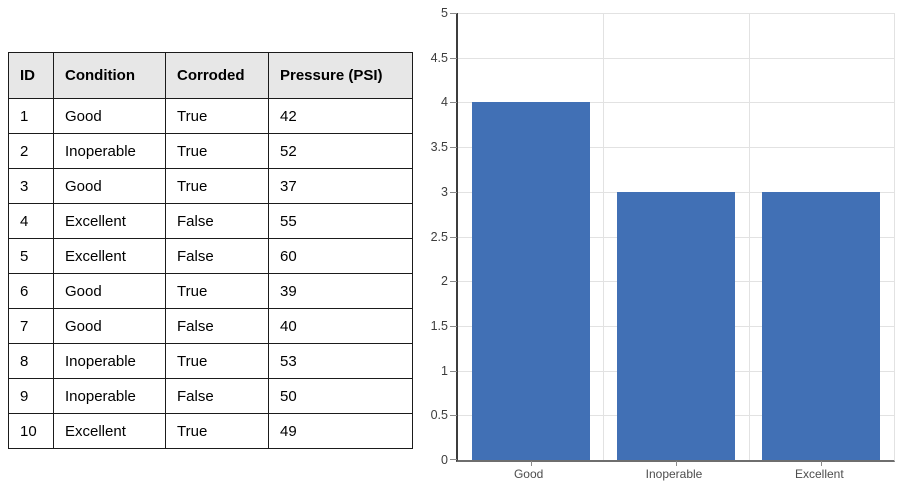  I want to click on table-cell: 3, so click(31, 186).